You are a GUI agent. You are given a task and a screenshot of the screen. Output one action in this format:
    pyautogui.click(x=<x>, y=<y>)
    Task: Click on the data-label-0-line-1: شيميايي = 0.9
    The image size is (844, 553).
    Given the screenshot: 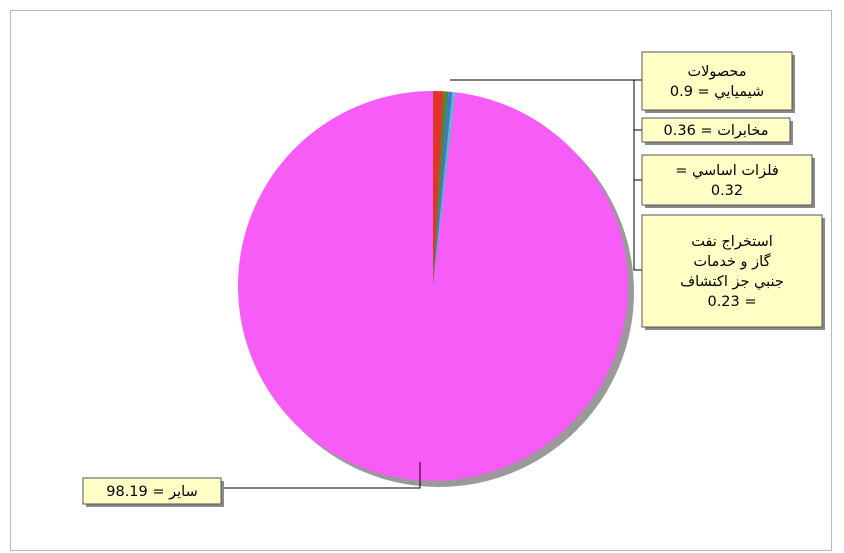 What is the action you would take?
    pyautogui.click(x=717, y=92)
    